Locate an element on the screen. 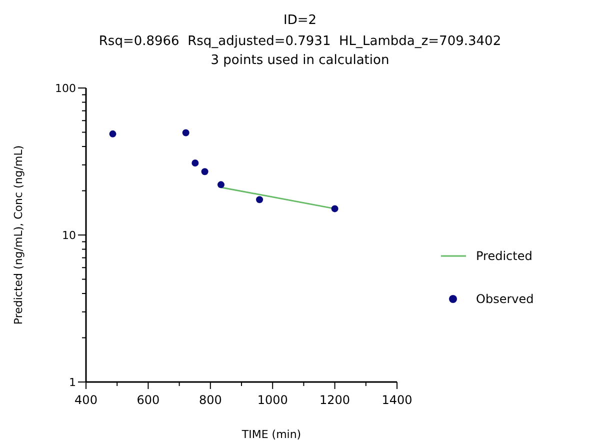 The width and height of the screenshot is (589, 444). legend-label: Predicted is located at coordinates (504, 256).